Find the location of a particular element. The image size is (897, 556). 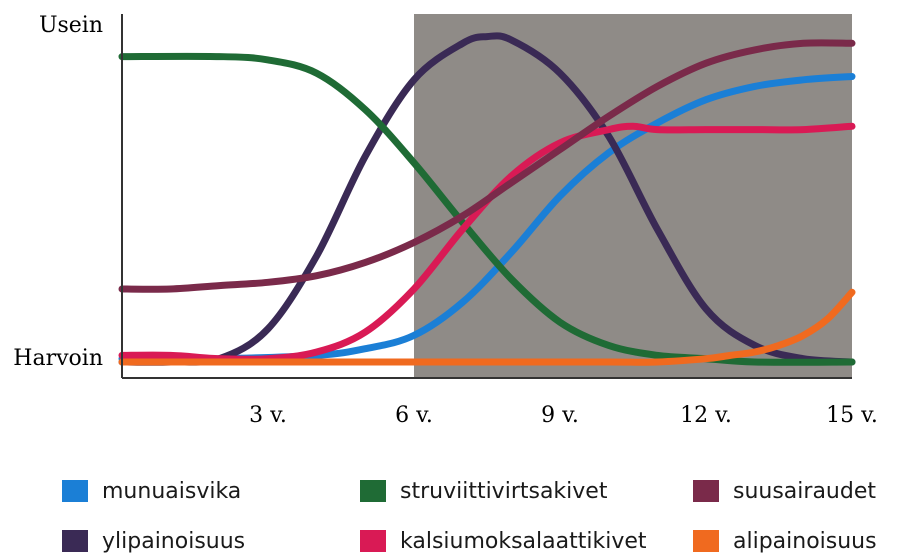

legend-label: ylipainoisuus is located at coordinates (174, 541).